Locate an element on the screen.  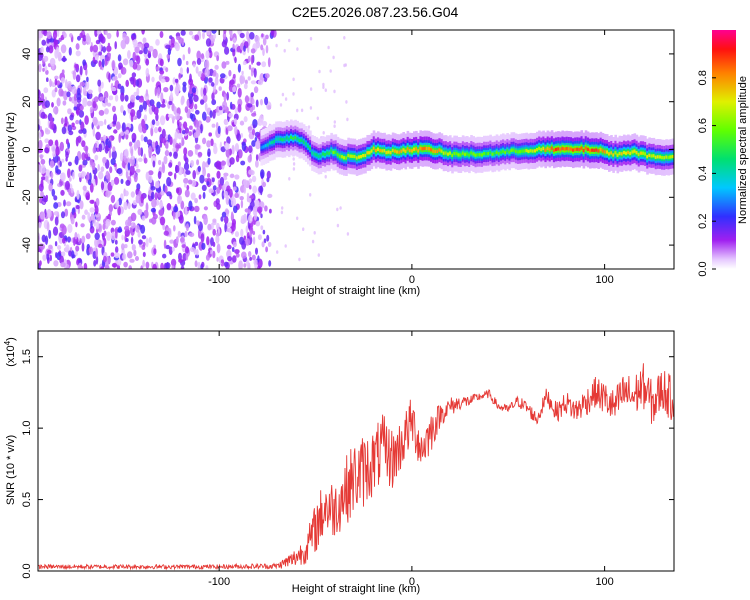
y-tick-label: 0.0 is located at coordinates (27, 570).